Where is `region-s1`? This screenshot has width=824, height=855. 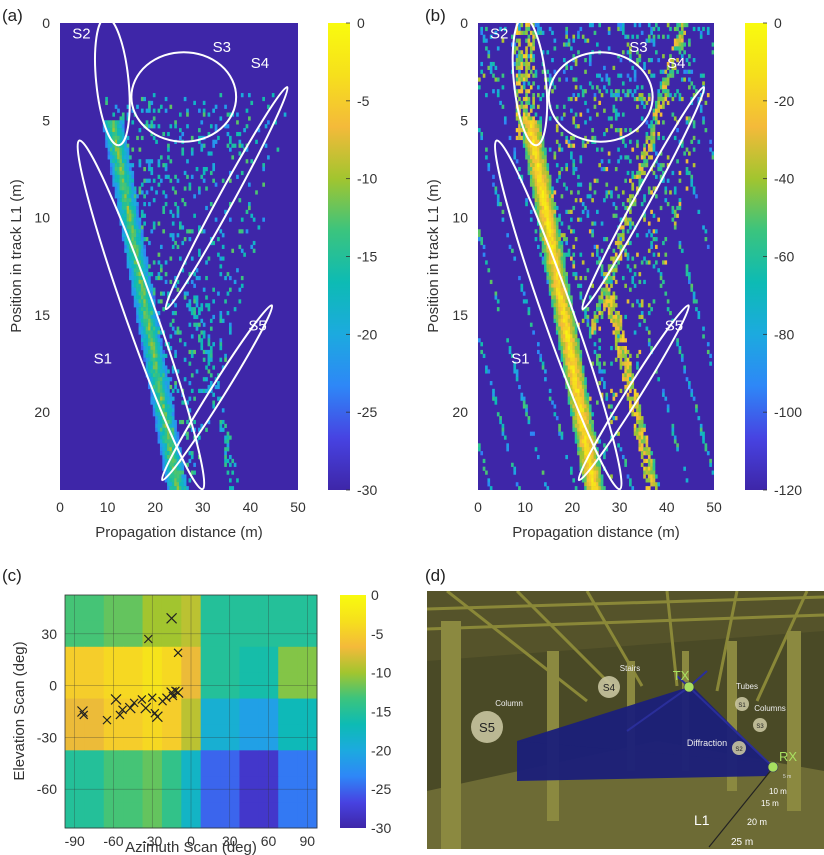
region-s1 is located at coordinates (141, 314).